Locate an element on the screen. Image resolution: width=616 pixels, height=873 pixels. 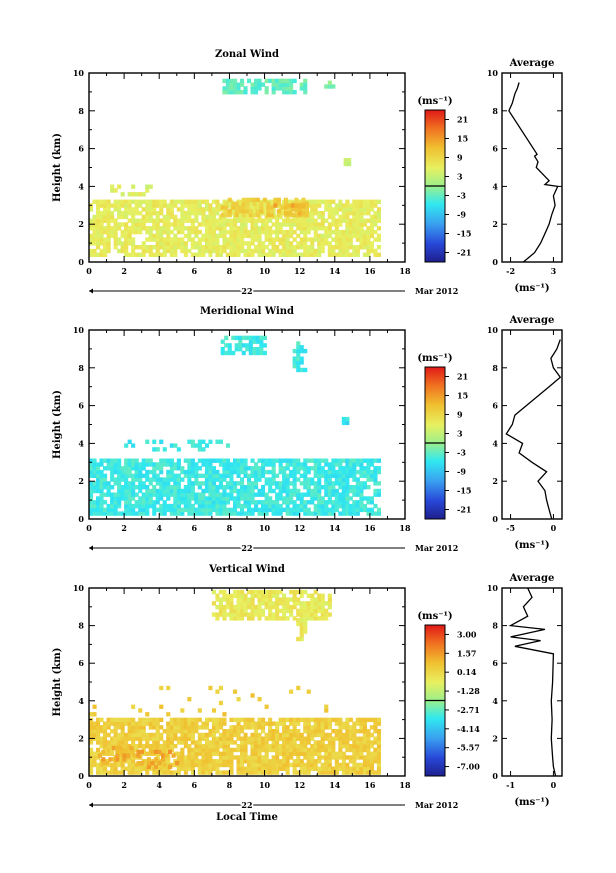
colorbar-tick-label: 15 is located at coordinates (462, 139).